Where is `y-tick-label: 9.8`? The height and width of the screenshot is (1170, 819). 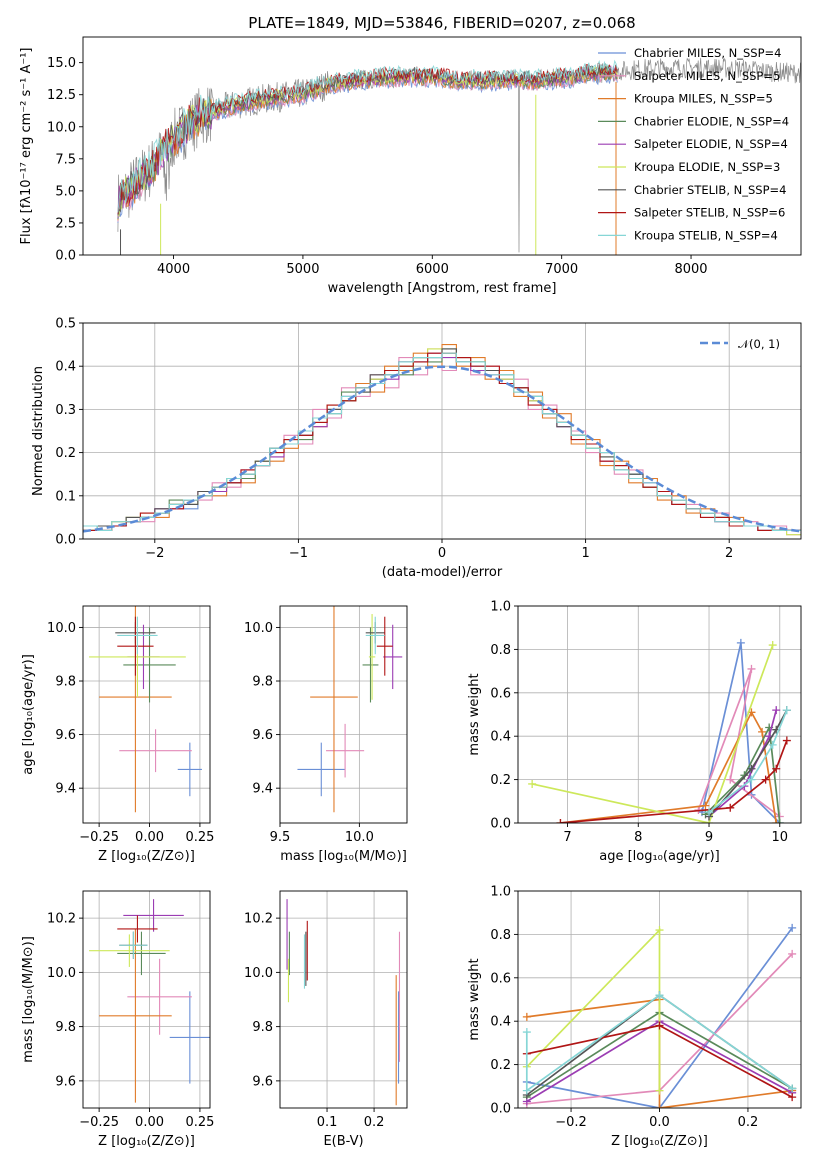 y-tick-label: 9.8 is located at coordinates (262, 1027).